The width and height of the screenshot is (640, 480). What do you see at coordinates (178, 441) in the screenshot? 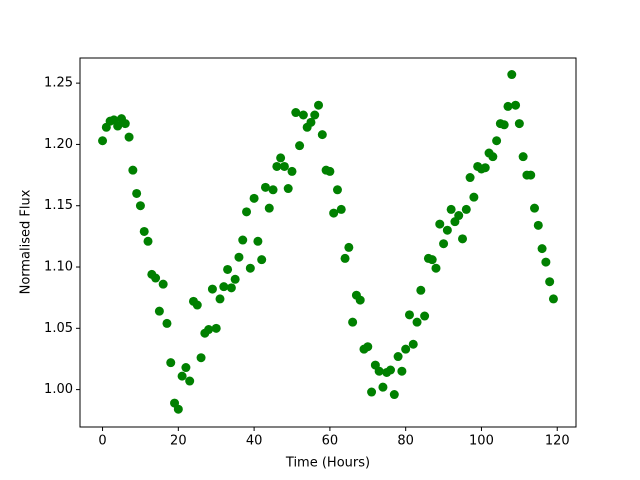
I see `x-tick-label: 20` at bounding box center [178, 441].